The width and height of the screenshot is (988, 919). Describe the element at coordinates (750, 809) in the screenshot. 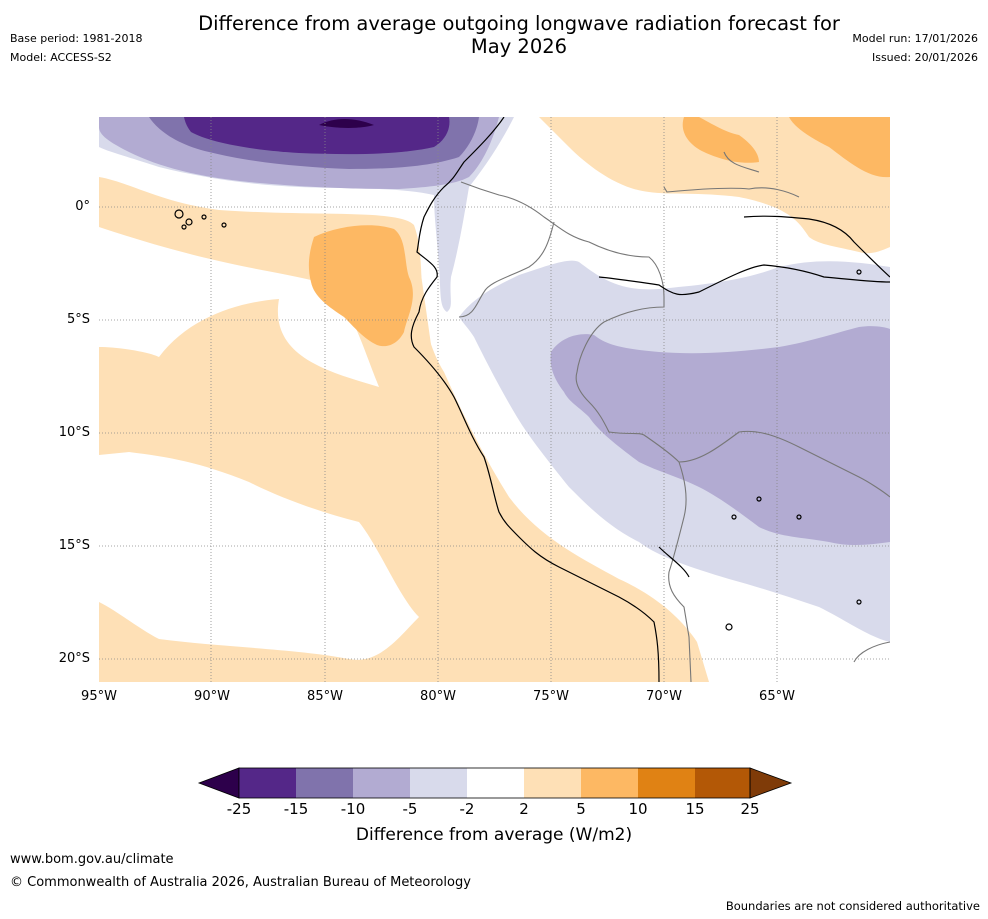

I see `colorbar-tick-9: 25` at that location.